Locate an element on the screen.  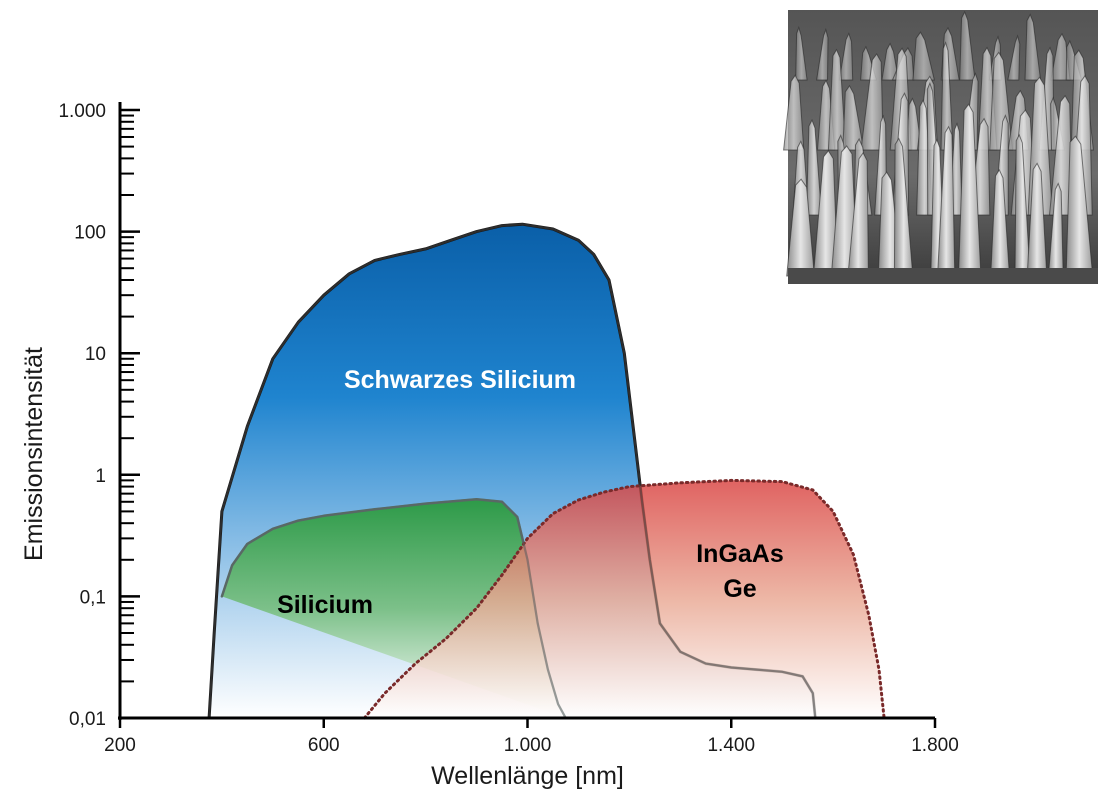
y-tick-label: 10 is located at coordinates (95, 354).